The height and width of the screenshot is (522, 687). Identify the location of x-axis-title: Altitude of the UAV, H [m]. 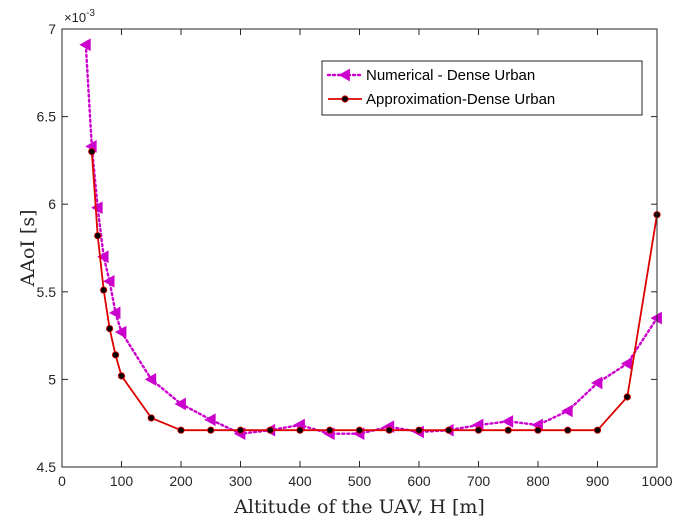
(359, 507).